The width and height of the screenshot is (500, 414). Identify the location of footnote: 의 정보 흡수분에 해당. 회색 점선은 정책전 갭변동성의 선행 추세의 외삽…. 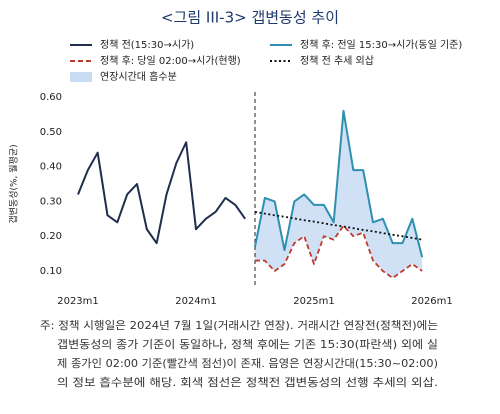
(247, 382).